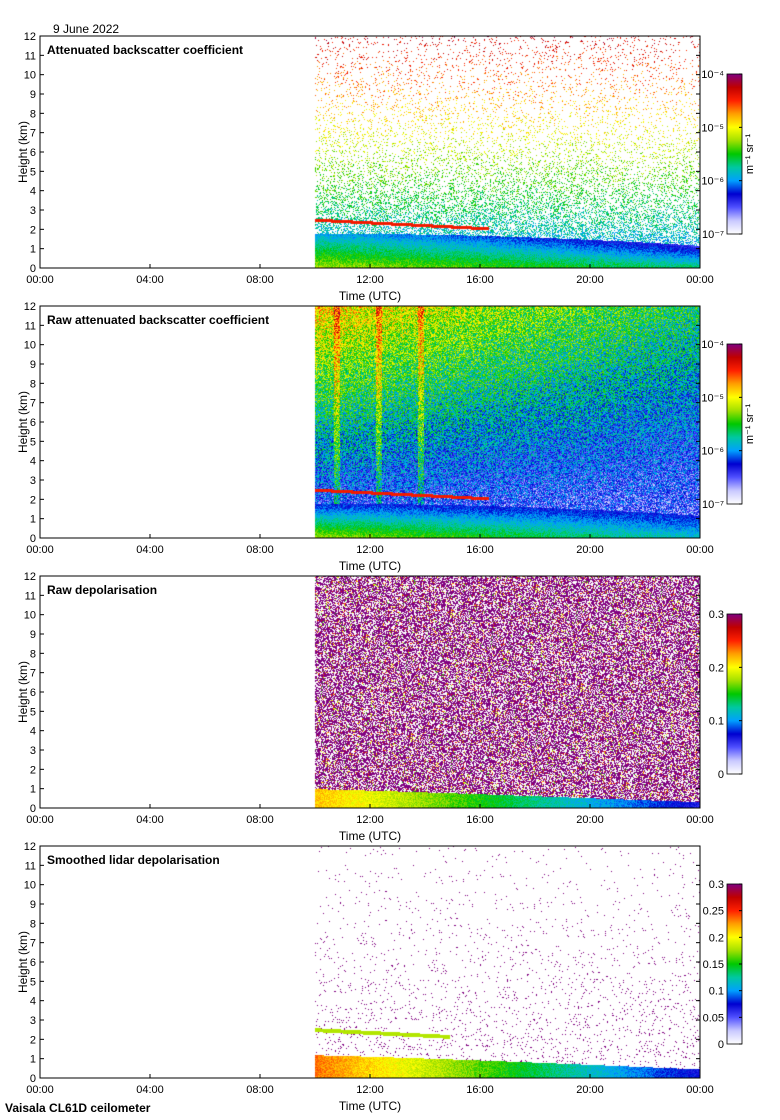 The width and height of the screenshot is (780, 1120). I want to click on panel-title: Smoothed lidar depolarisation, so click(133, 860).